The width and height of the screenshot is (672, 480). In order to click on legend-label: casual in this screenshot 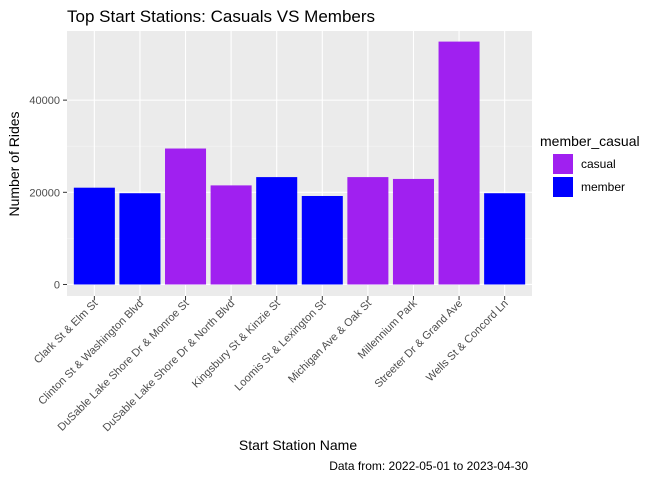, I will do `click(598, 164)`.